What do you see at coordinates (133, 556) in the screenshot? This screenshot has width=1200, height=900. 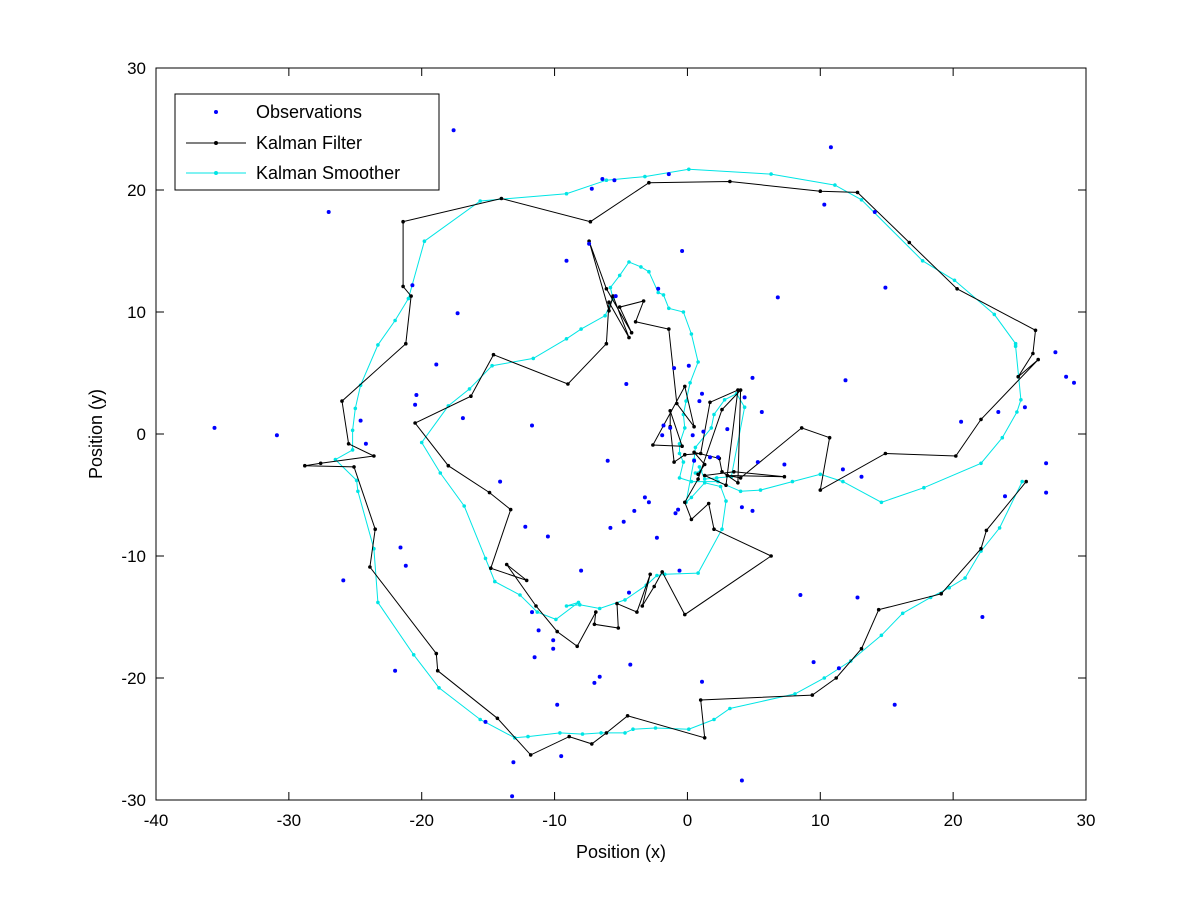 I see `y-tick-label: -10` at bounding box center [133, 556].